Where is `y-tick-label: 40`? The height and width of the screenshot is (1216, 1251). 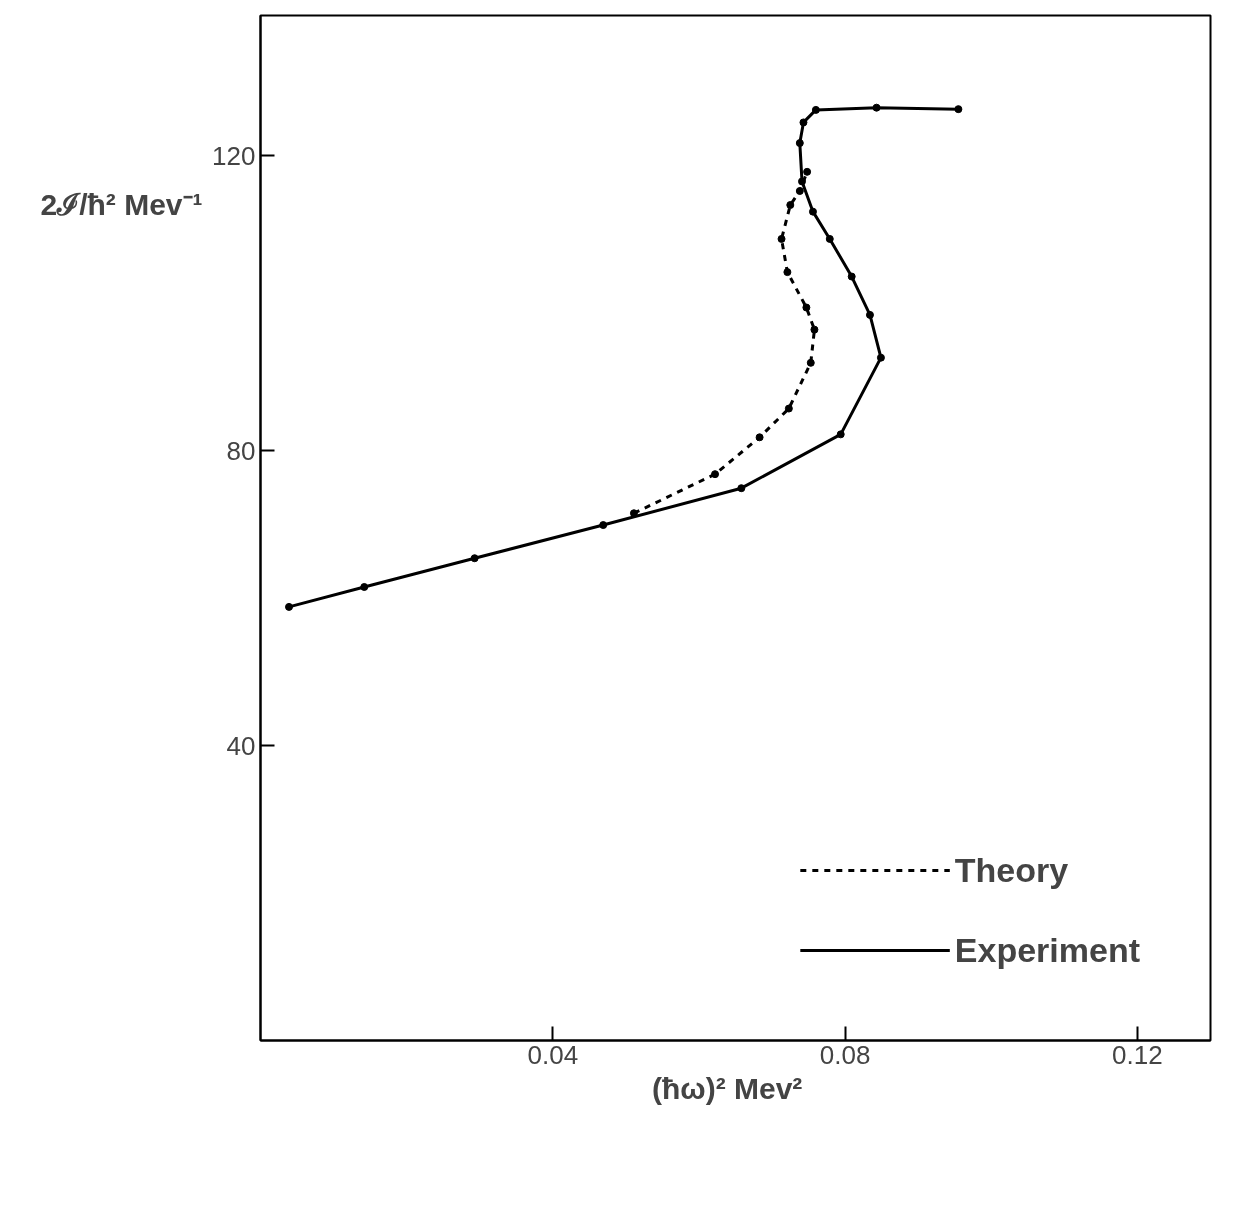 y-tick-label: 40 is located at coordinates (241, 745).